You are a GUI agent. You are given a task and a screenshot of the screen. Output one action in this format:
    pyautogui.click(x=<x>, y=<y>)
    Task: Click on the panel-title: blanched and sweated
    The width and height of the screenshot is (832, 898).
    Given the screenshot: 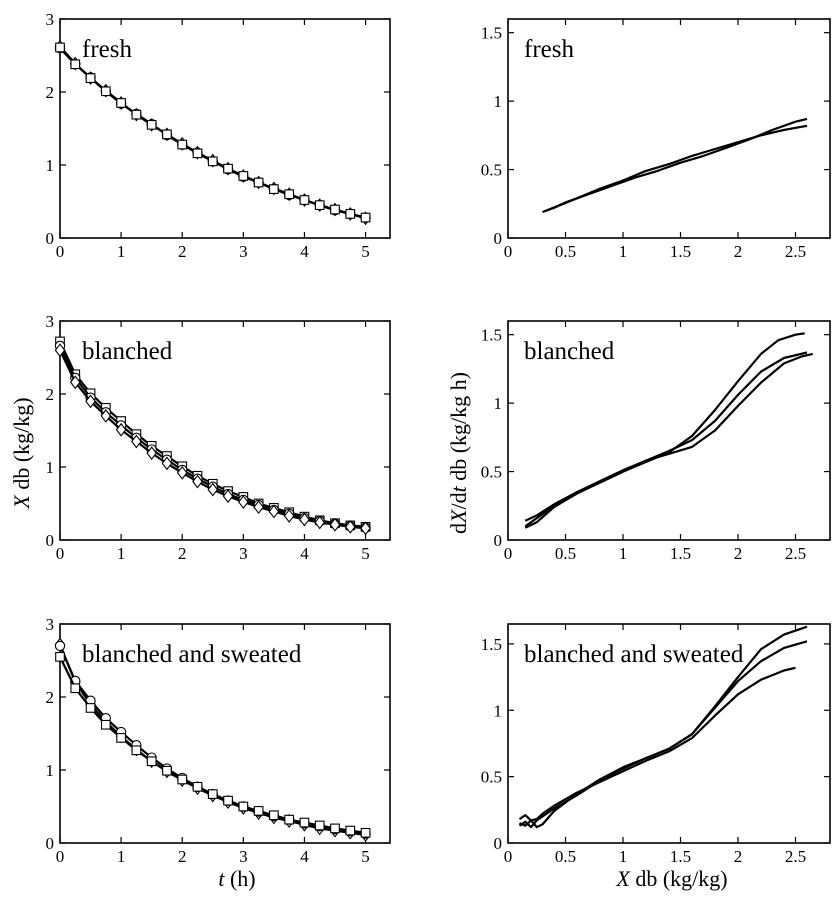 What is the action you would take?
    pyautogui.click(x=192, y=654)
    